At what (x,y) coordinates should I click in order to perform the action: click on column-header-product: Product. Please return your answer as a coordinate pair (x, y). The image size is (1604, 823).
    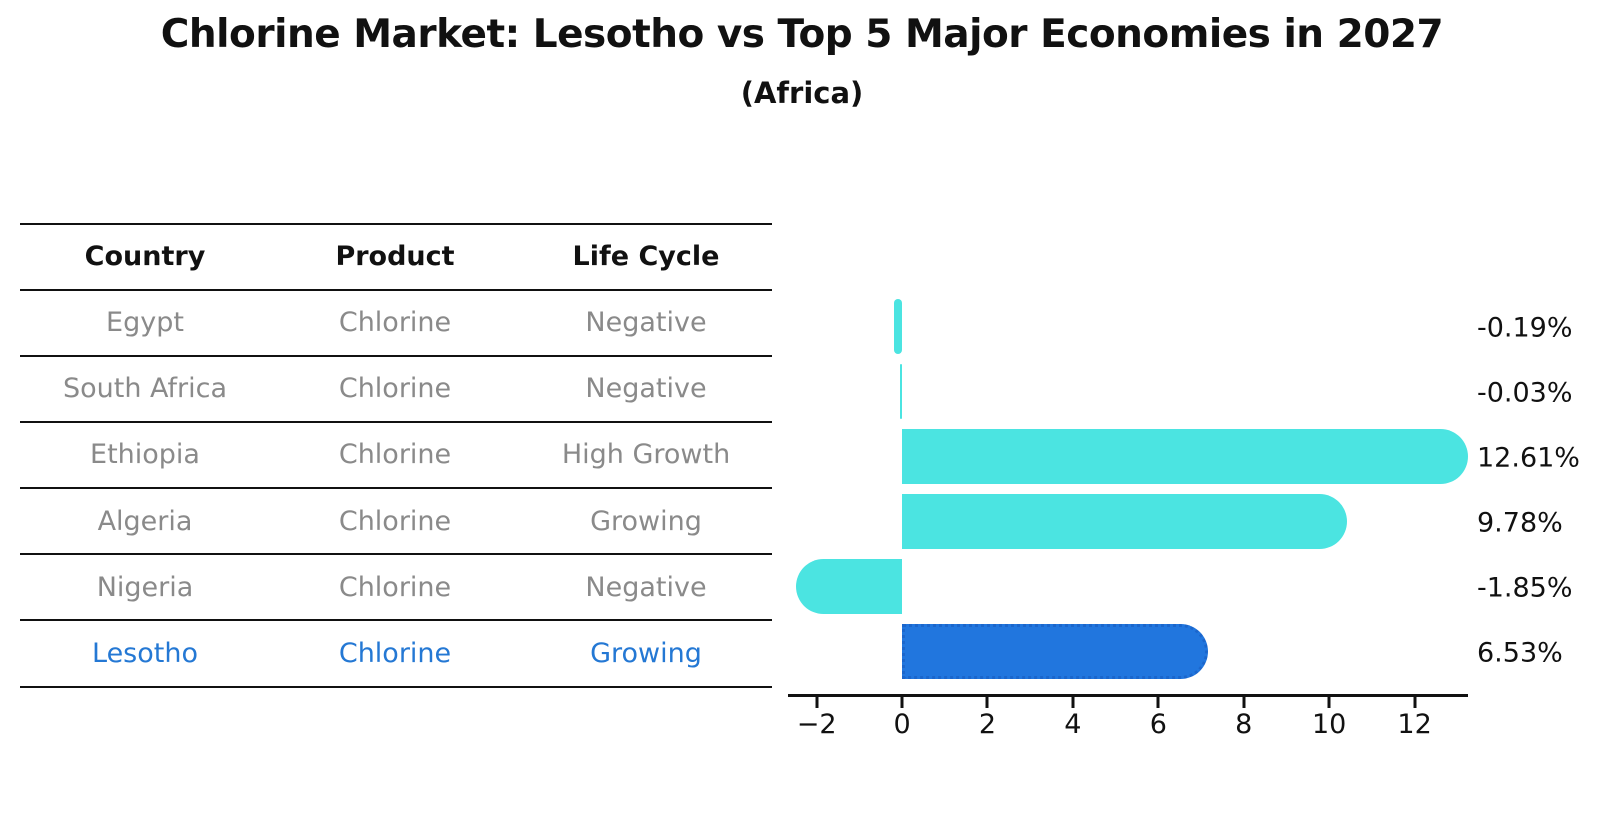
    Looking at the image, I should click on (395, 257).